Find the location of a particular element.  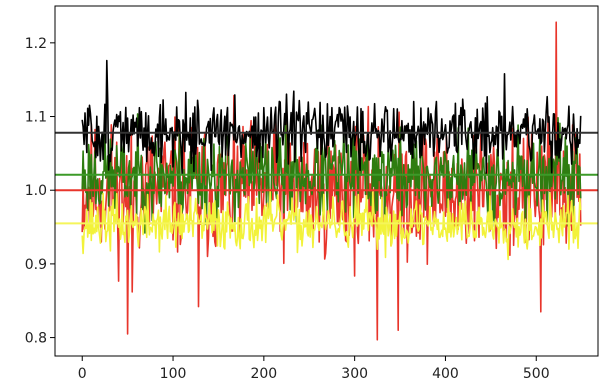

y-axis: 0.8 0.9 1.0 1.1 1.2 is located at coordinates (40, 191).